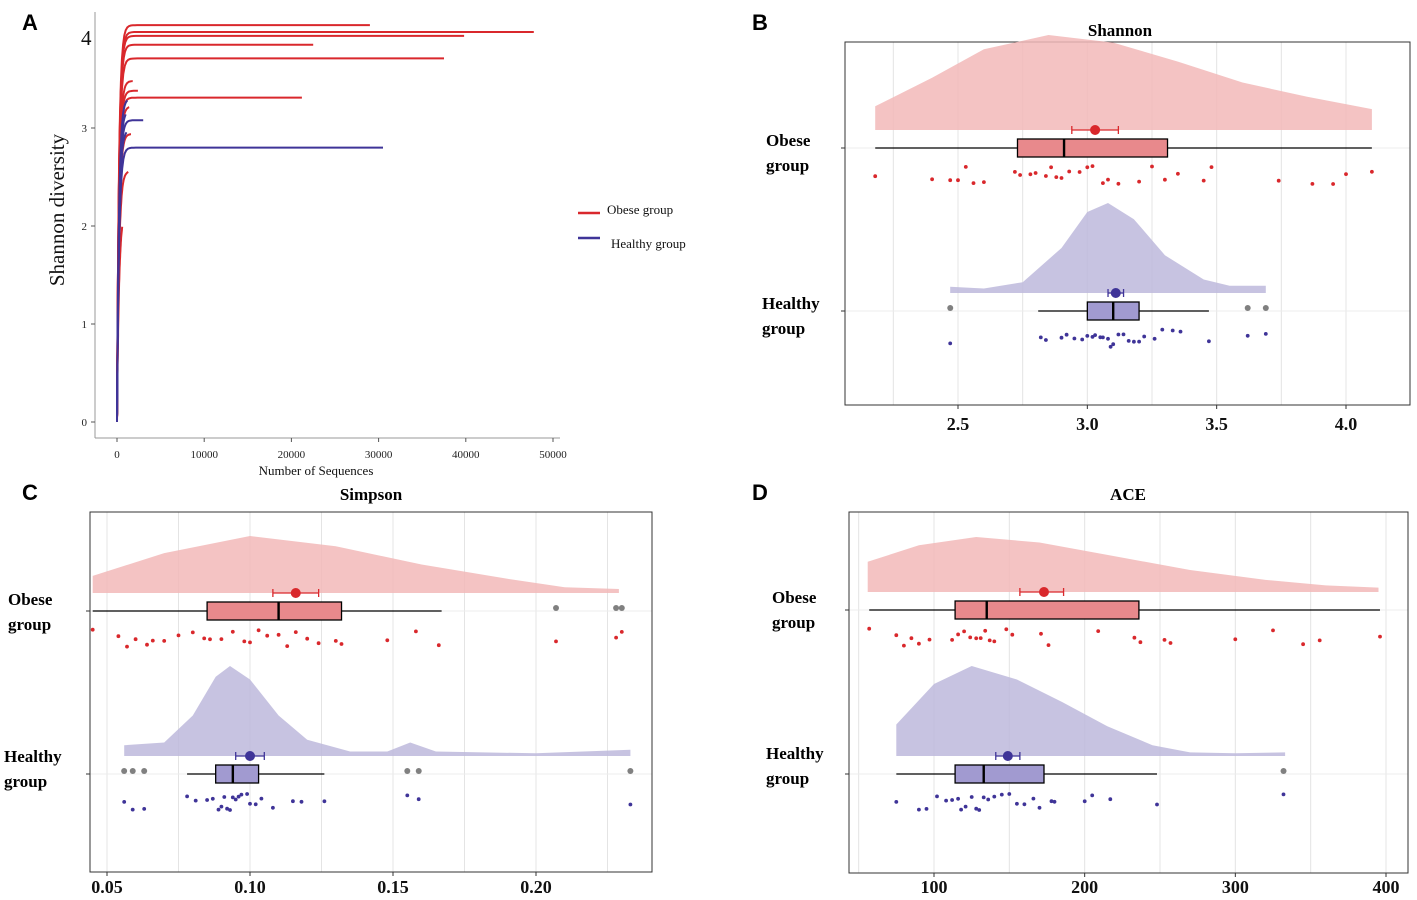 This screenshot has width=1417, height=900. Describe the element at coordinates (648, 243) in the screenshot. I see `legend-label-healthy: Healthy group` at that location.